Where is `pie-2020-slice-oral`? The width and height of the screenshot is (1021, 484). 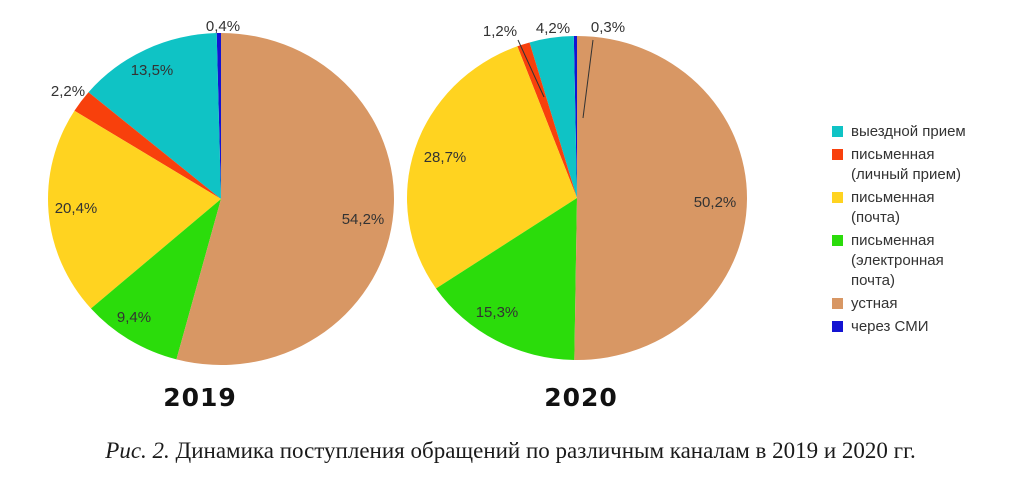
pie-2020-slice-oral is located at coordinates (661, 198).